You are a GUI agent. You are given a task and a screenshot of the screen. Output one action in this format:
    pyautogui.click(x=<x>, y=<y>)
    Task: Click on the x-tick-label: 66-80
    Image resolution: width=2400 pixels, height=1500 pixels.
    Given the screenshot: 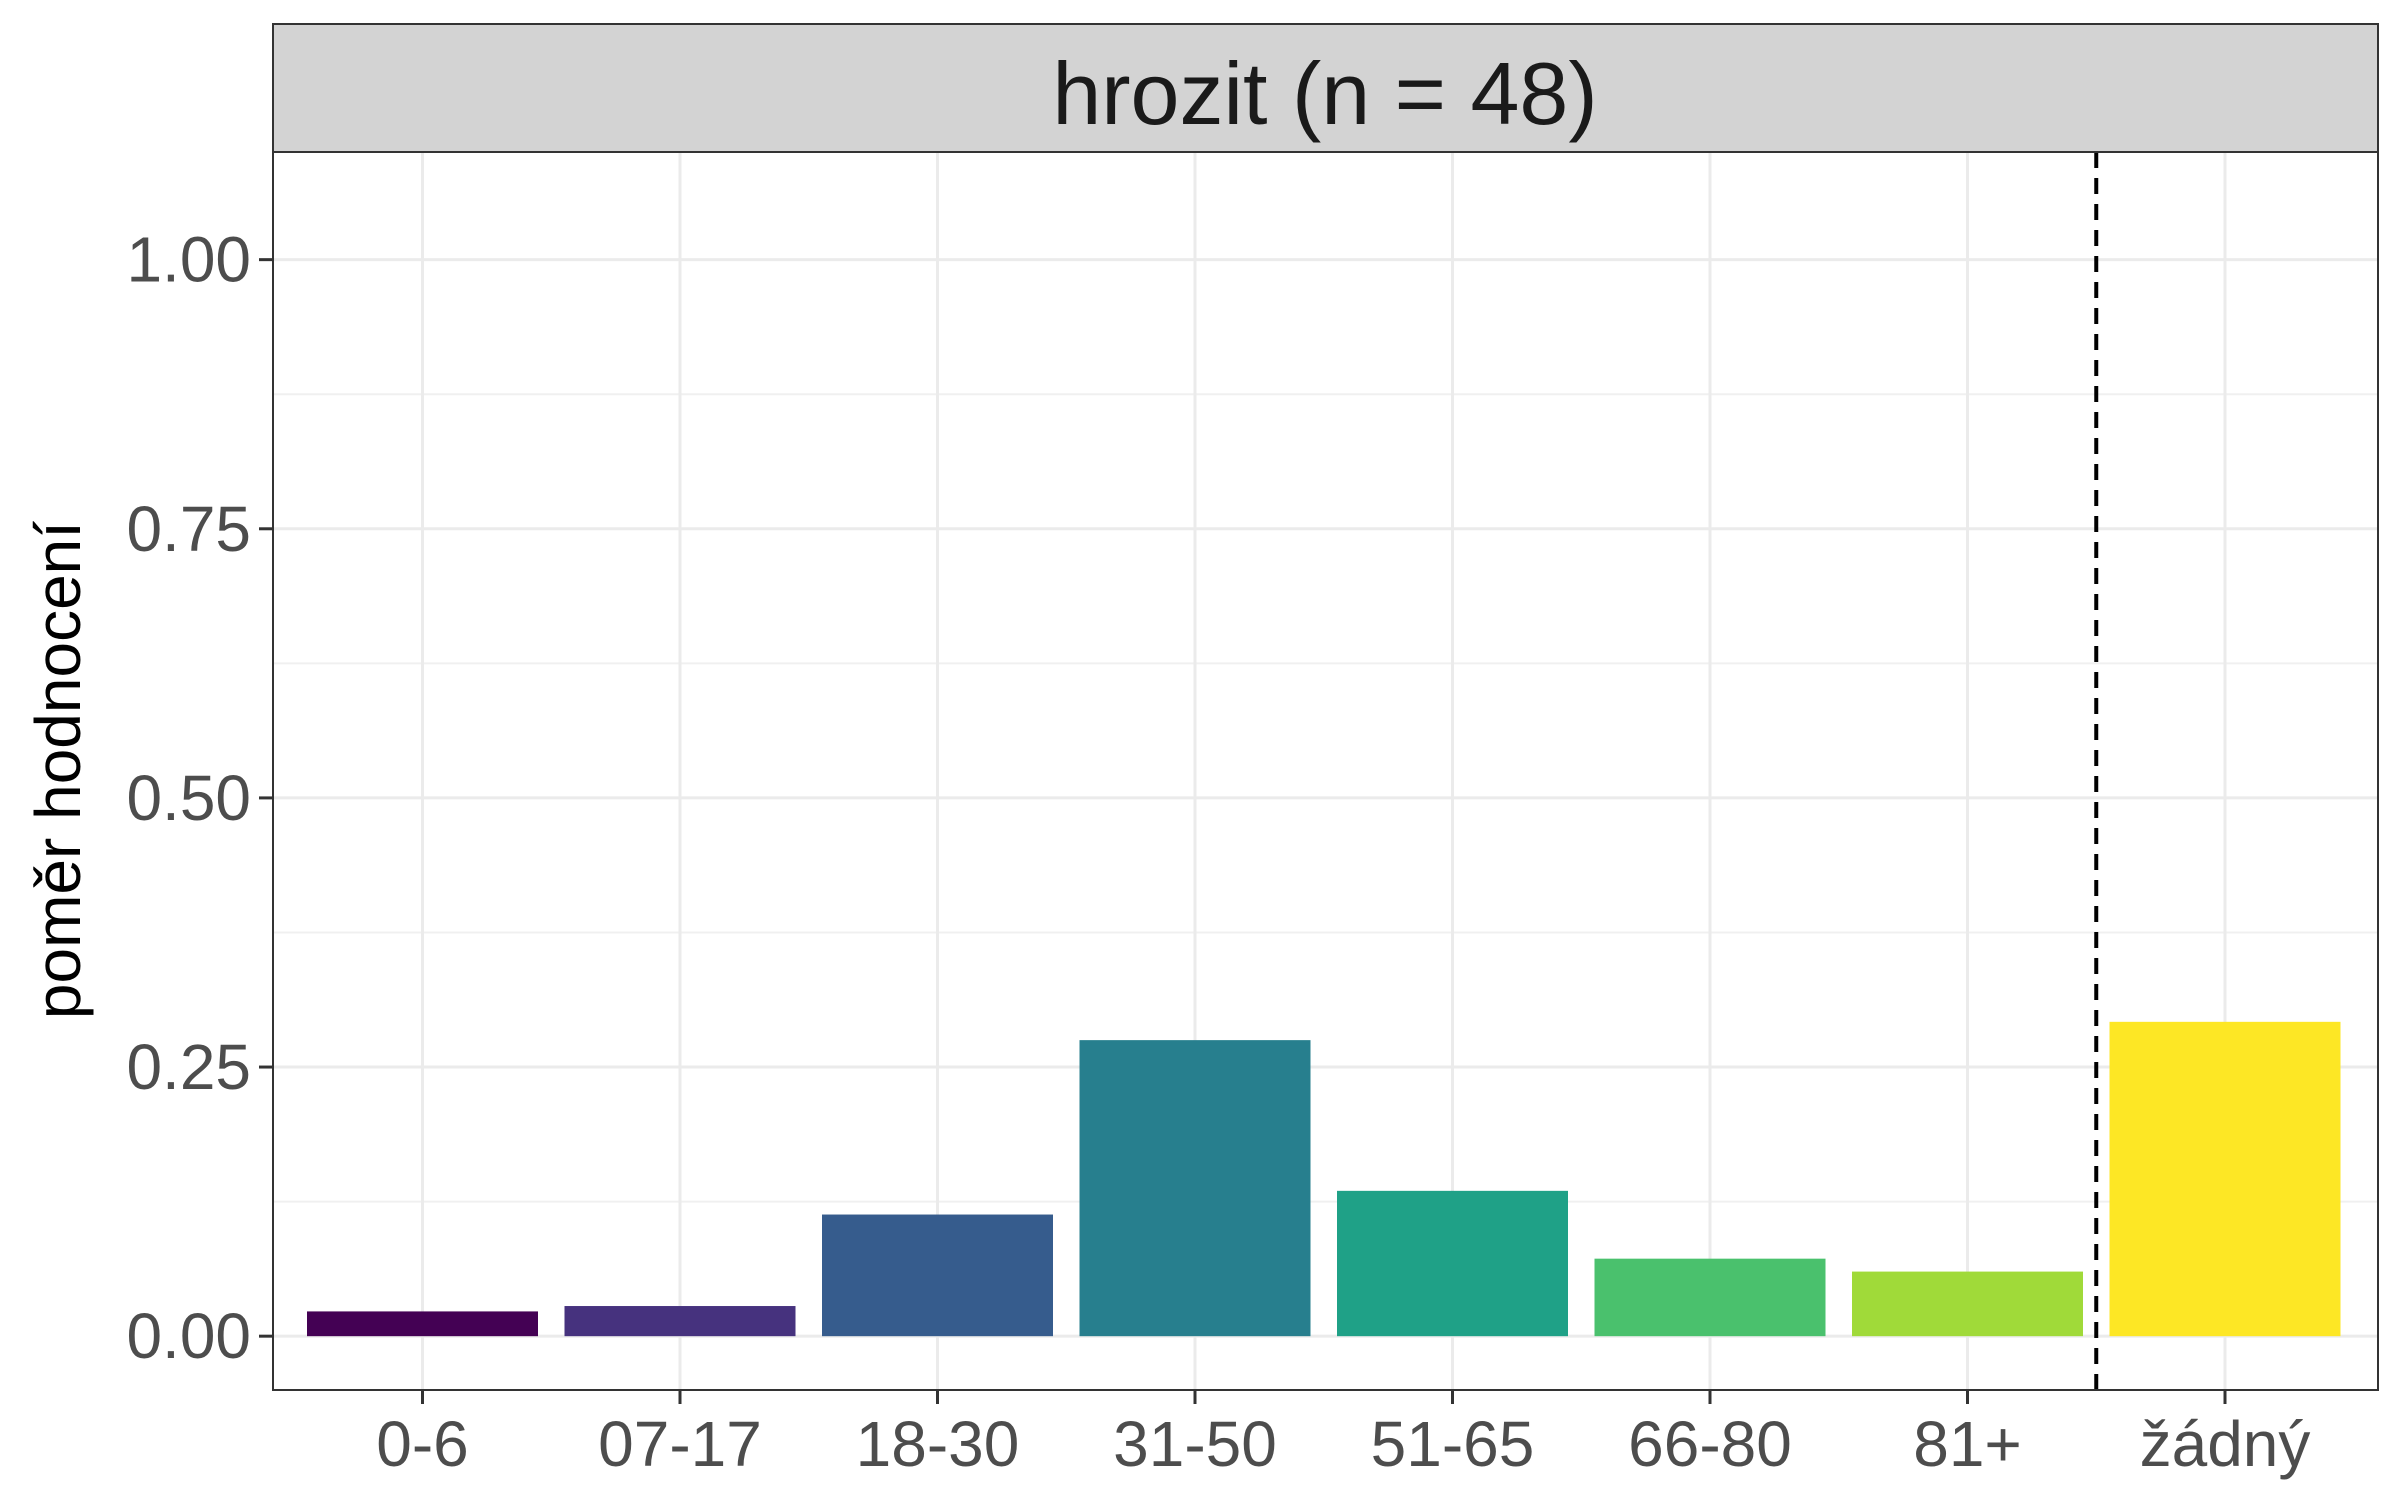 What is the action you would take?
    pyautogui.click(x=1710, y=1444)
    